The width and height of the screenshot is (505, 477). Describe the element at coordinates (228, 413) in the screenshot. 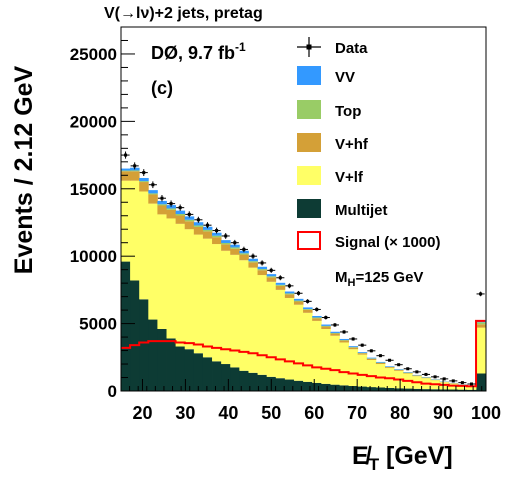

I see `x-tick-label: 40` at that location.